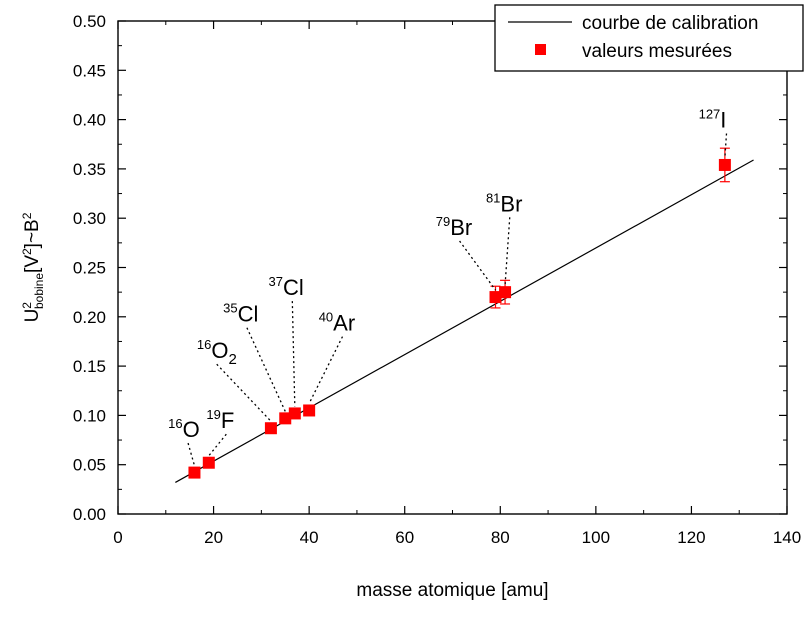 Image resolution: width=809 pixels, height=617 pixels. Describe the element at coordinates (89, 218) in the screenshot. I see `y-tick-label: 0.30` at that location.